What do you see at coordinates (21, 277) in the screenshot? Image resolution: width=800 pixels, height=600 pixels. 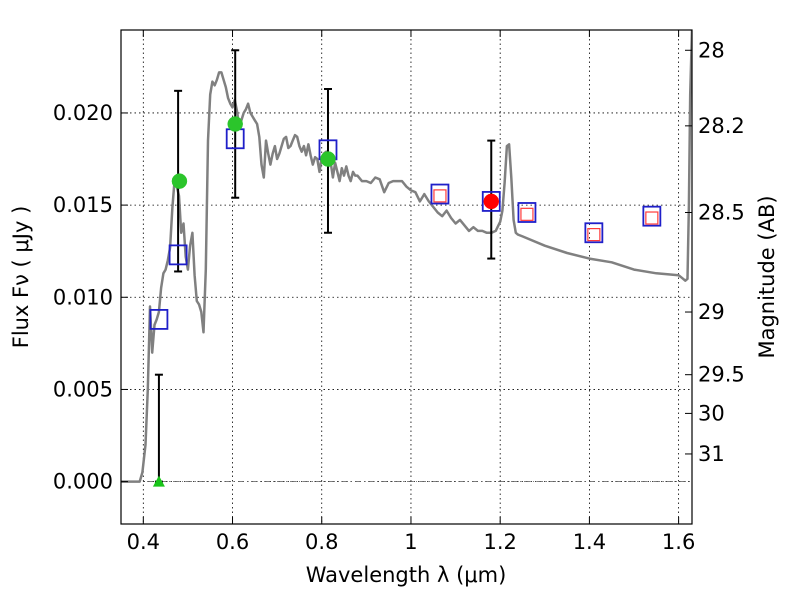 I see `y-axis-title: Flux Fν ( μJy )` at bounding box center [21, 277].